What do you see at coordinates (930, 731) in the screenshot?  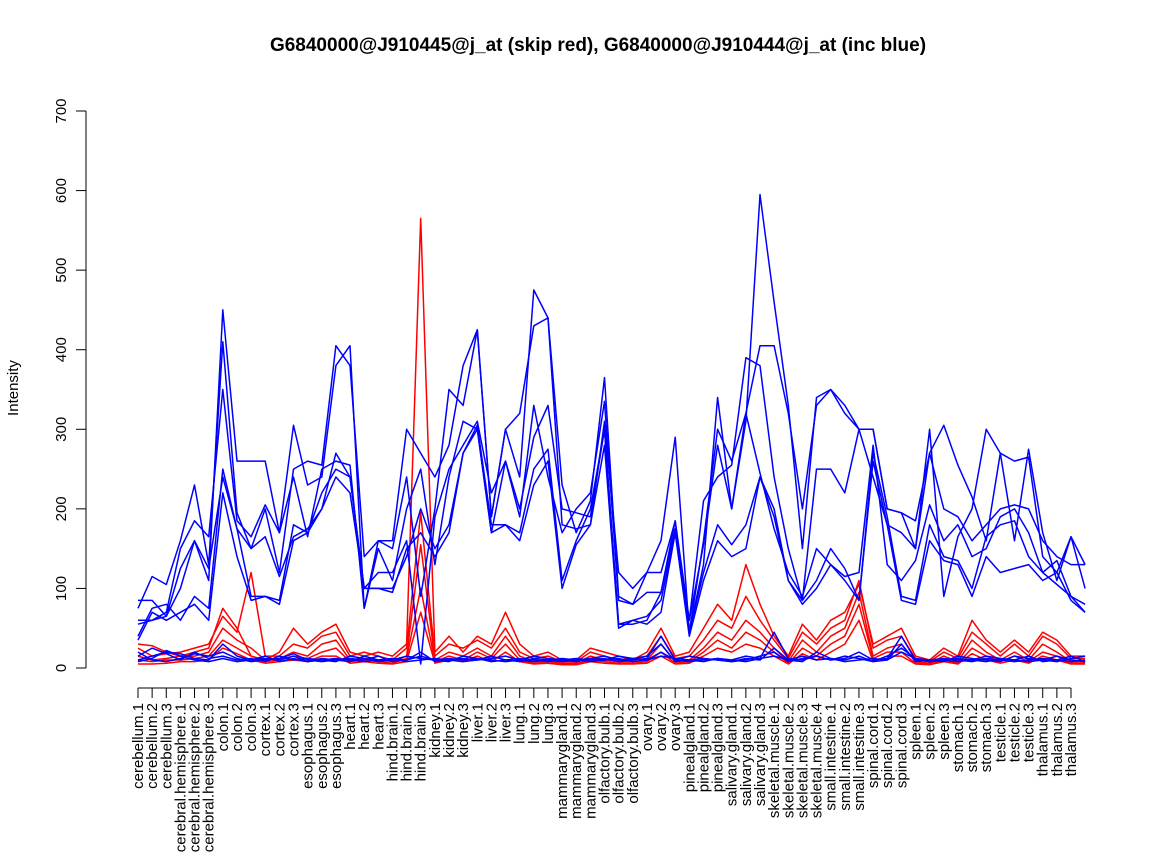 I see `x-tick-label: spleen.2` at bounding box center [930, 731].